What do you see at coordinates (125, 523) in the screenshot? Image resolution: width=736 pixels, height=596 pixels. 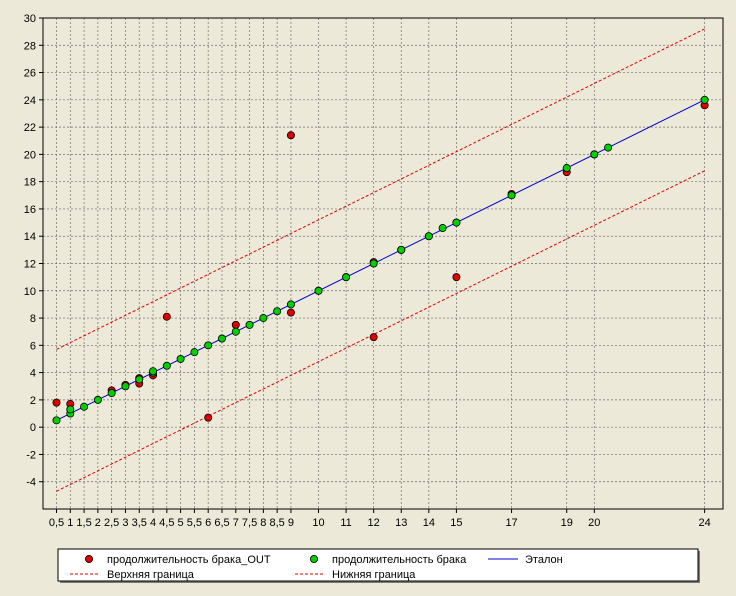 I see `x-tick-label: 3` at bounding box center [125, 523].